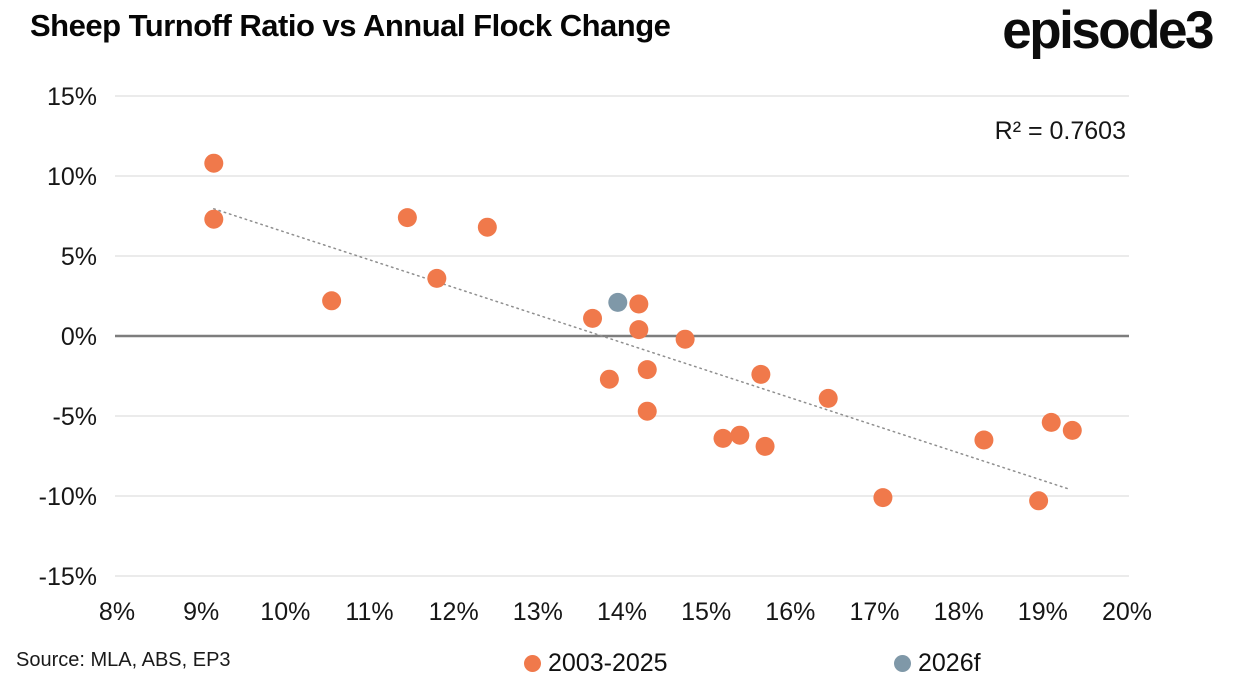 The height and width of the screenshot is (697, 1238). I want to click on x-tick-label: 10%, so click(285, 612).